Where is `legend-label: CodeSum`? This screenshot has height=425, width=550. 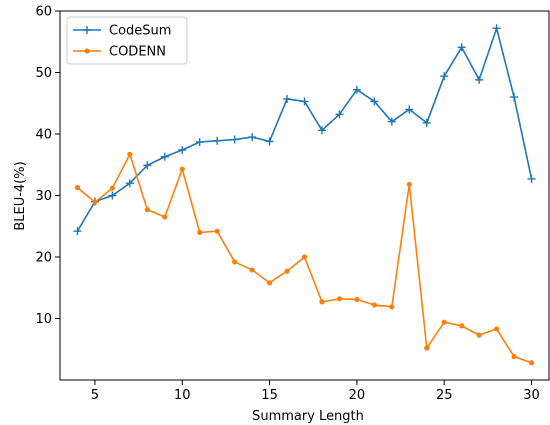
legend-label: CodeSum is located at coordinates (140, 31).